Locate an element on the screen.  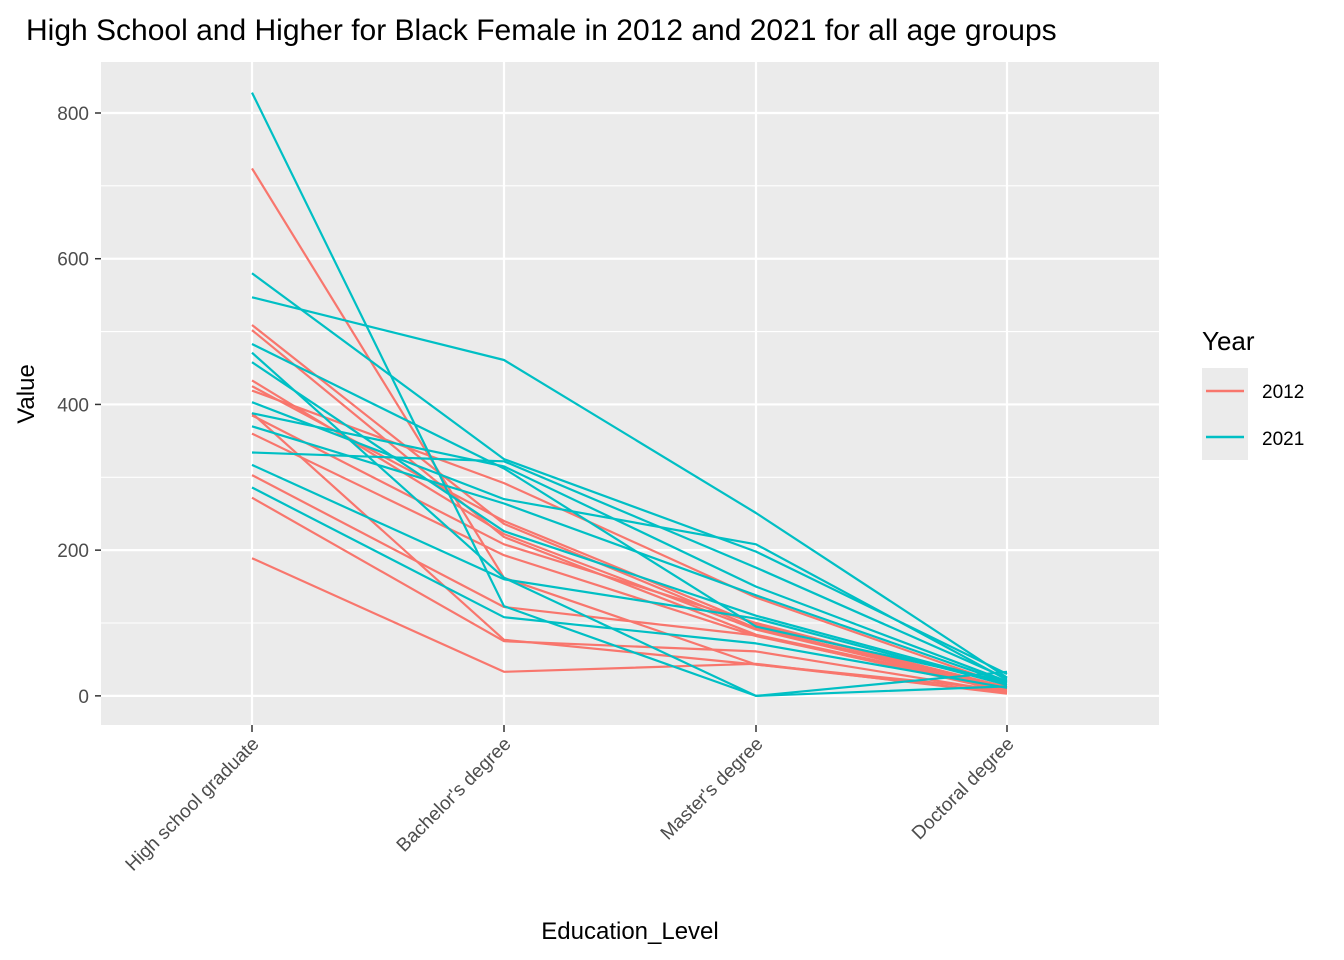
y-tick-label: 400 is located at coordinates (73, 405).